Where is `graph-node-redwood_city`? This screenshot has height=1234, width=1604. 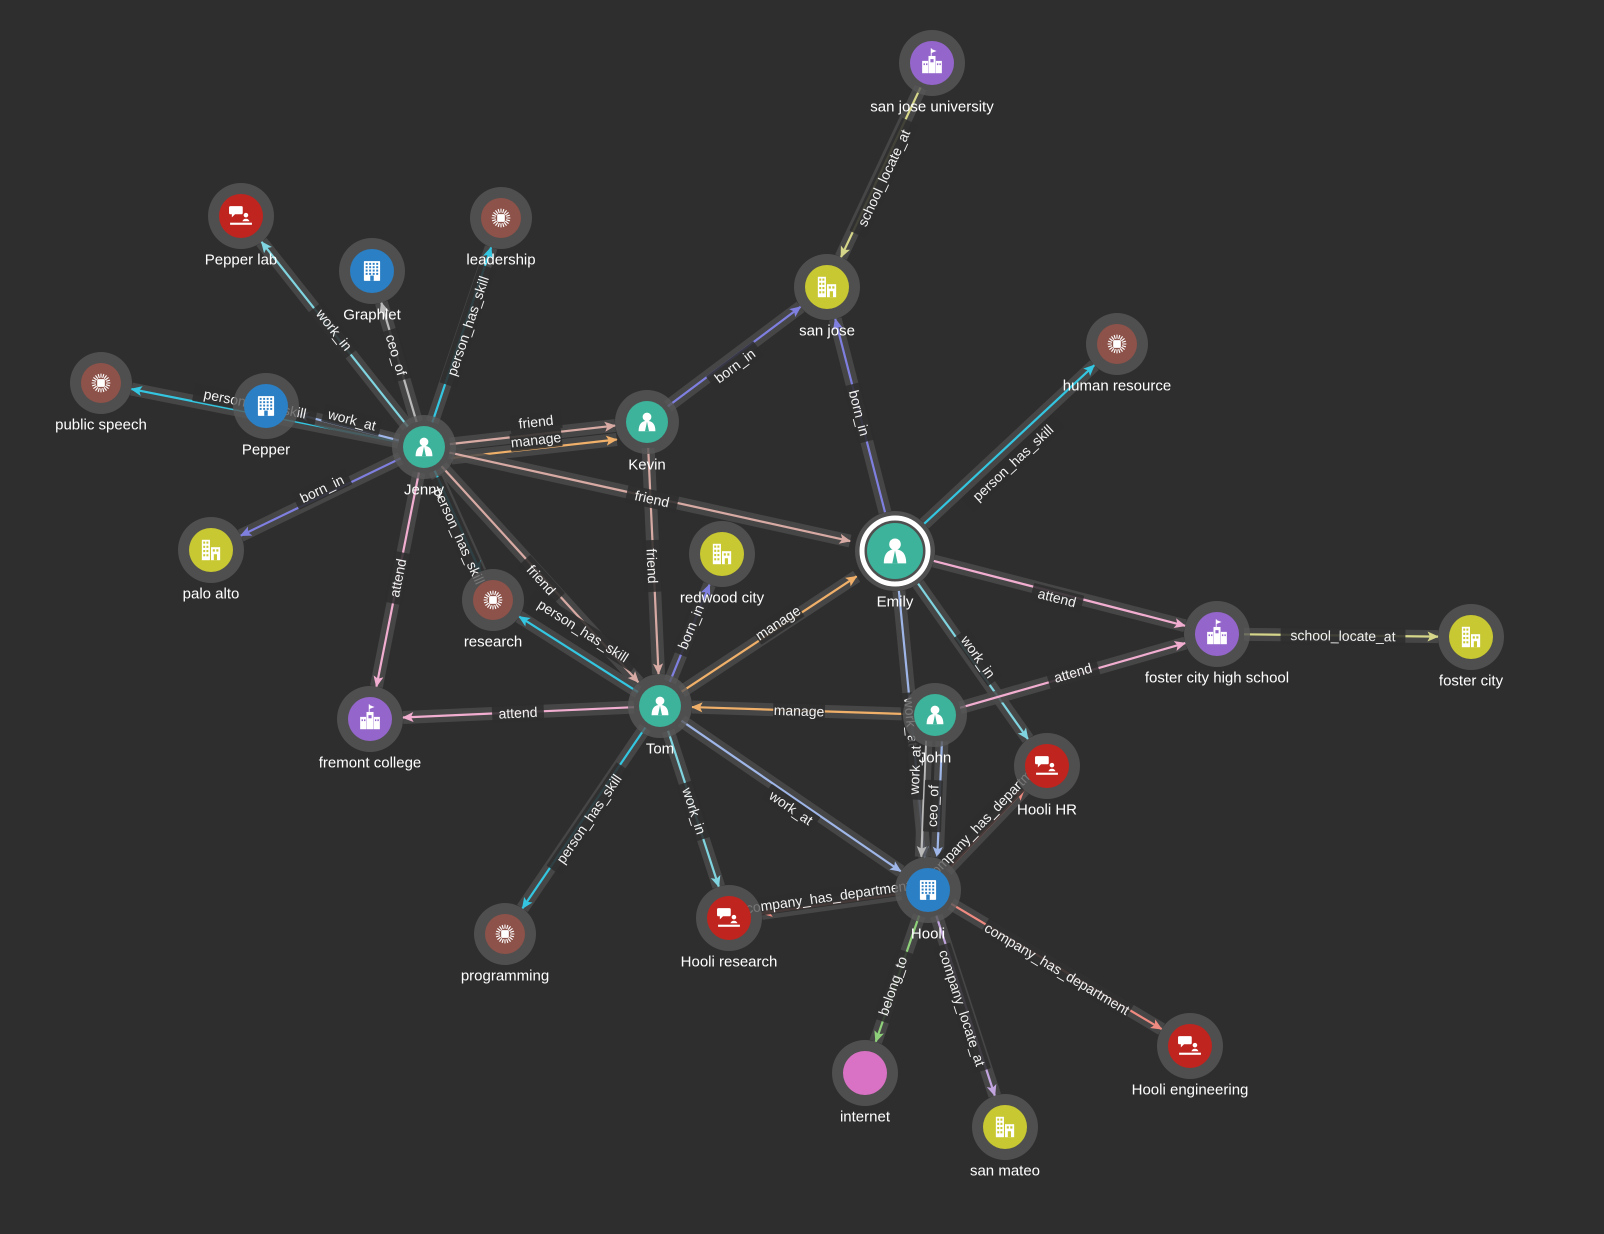
graph-node-redwood_city is located at coordinates (722, 554).